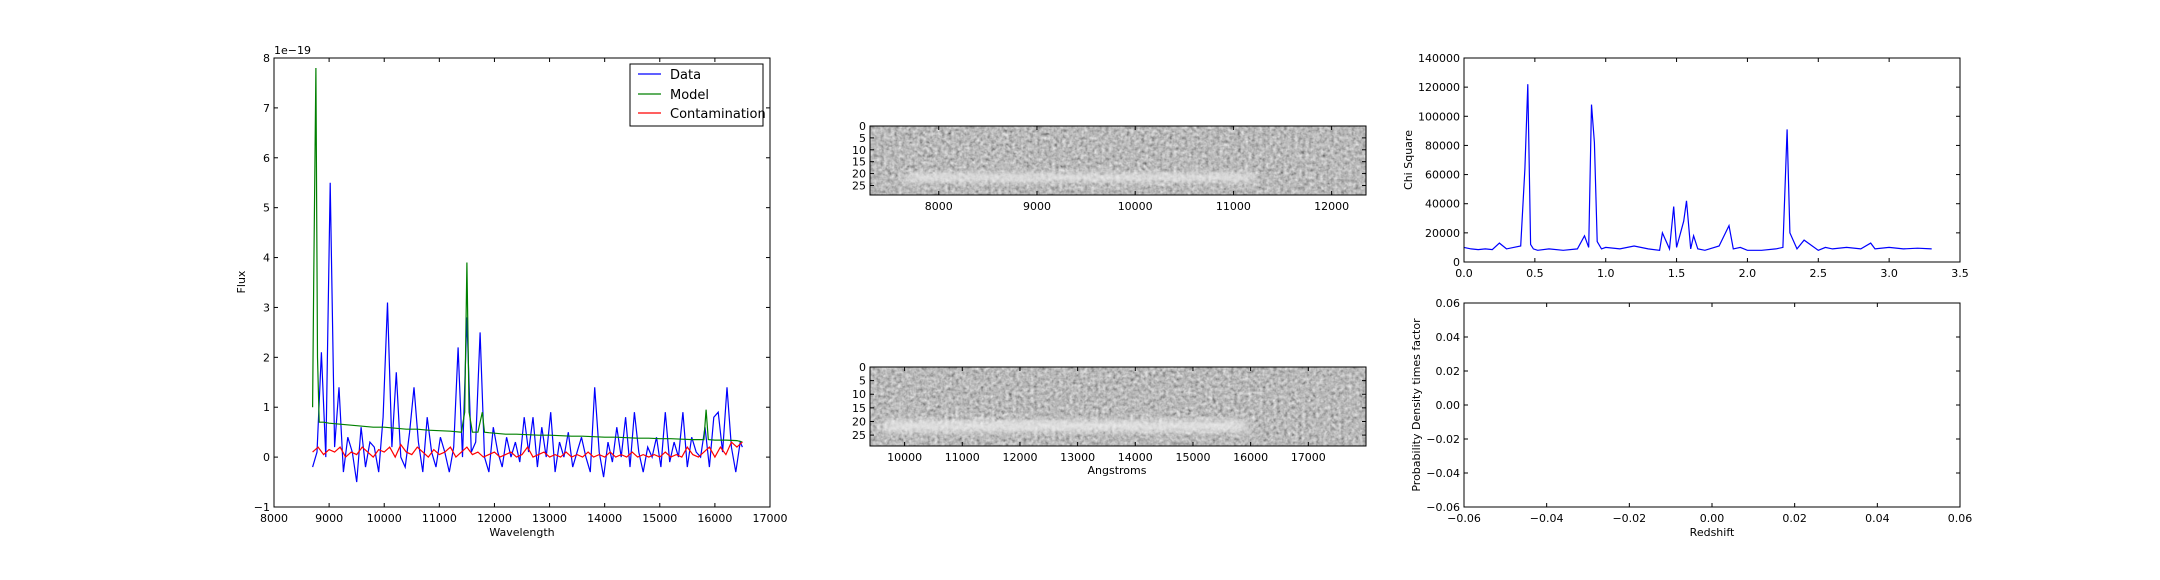 This screenshot has width=2160, height=580. I want to click on y-tick-label: 100000, so click(1439, 116).